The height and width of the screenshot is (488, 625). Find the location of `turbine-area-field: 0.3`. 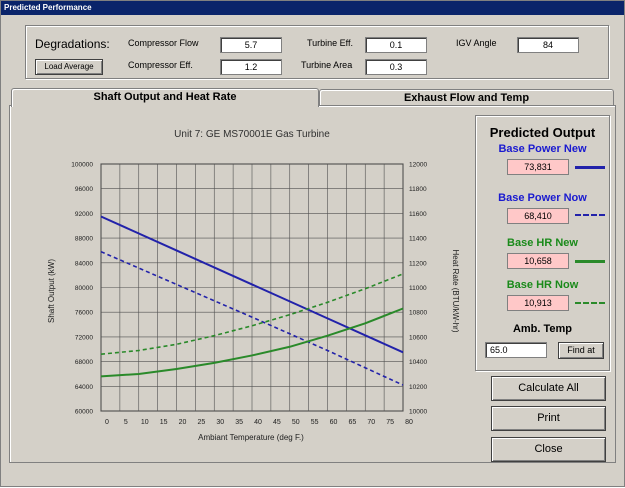

turbine-area-field: 0.3 is located at coordinates (396, 67).